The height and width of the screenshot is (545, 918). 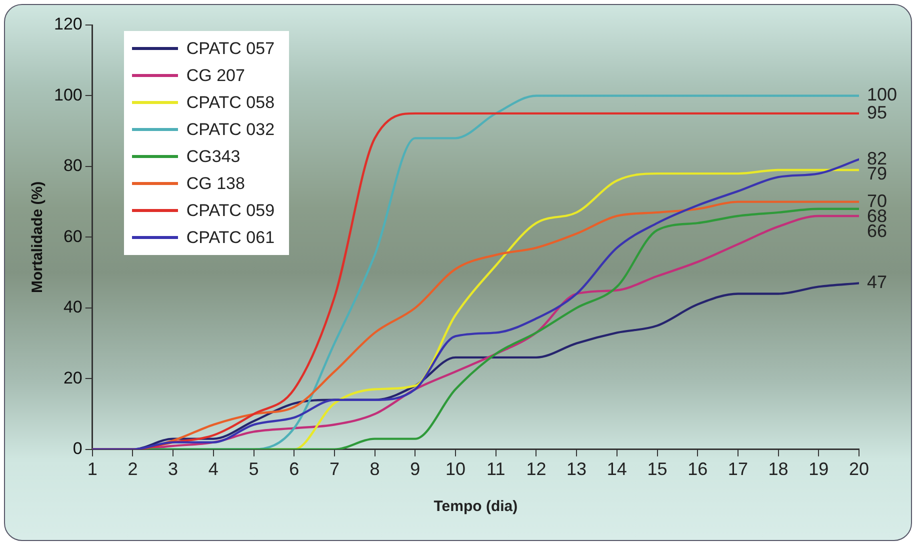 What do you see at coordinates (415, 469) in the screenshot?
I see `x-tick-label: 9` at bounding box center [415, 469].